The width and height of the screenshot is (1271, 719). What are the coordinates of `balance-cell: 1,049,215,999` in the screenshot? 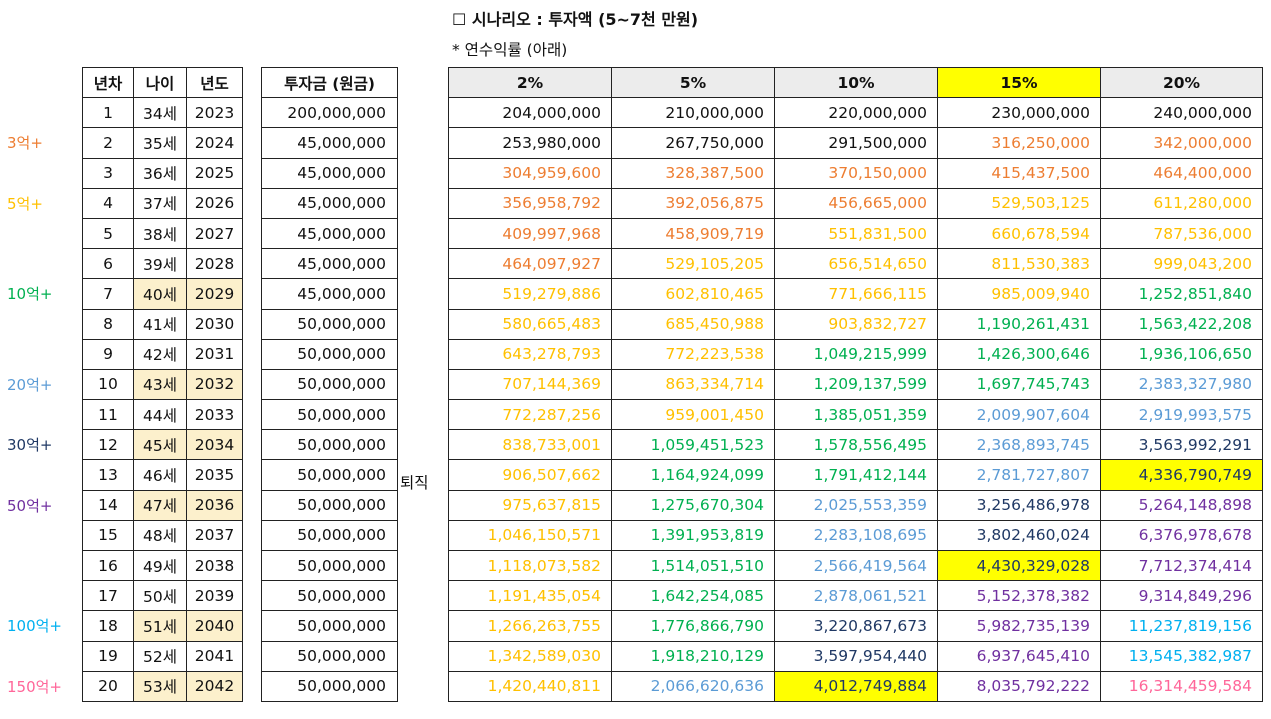 It's located at (856, 354).